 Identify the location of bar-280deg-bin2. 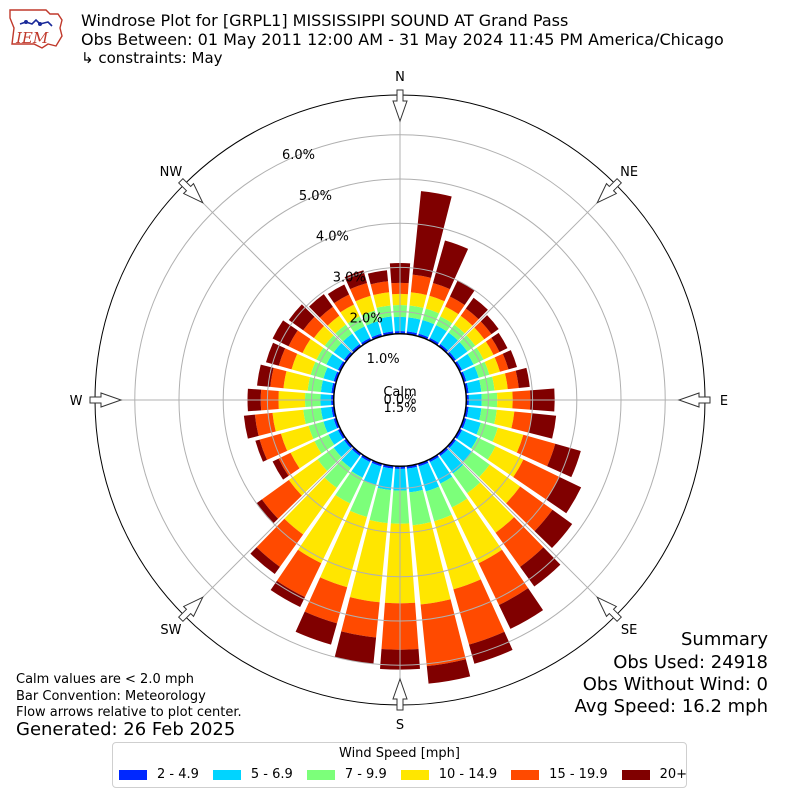
(327, 387).